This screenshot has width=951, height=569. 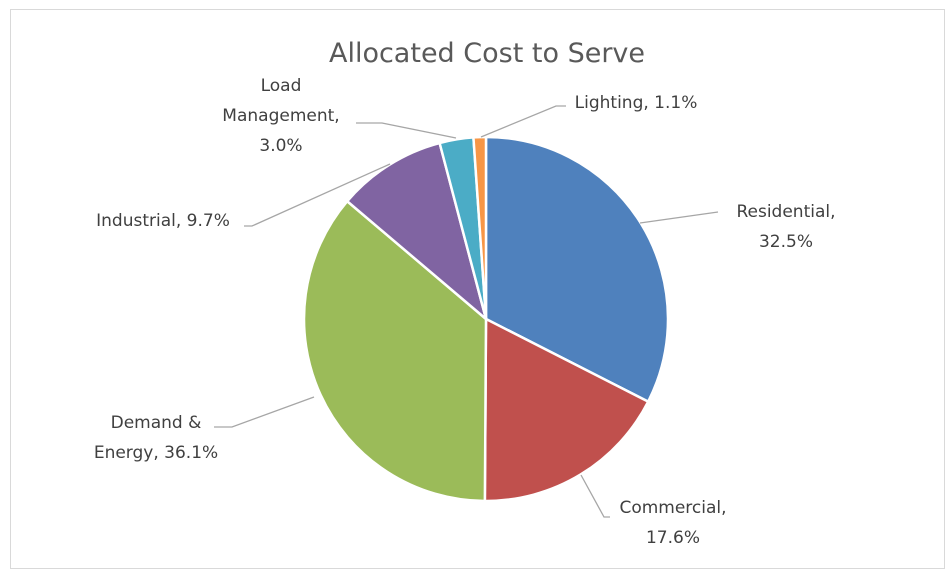 What do you see at coordinates (566, 410) in the screenshot?
I see `pie-slice-commercial` at bounding box center [566, 410].